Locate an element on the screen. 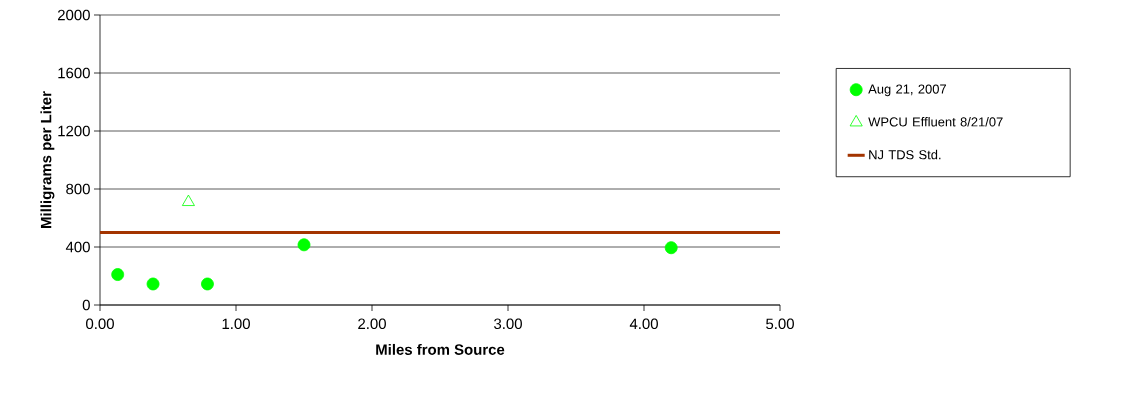 The image size is (1129, 400). y-tick-label: 800 is located at coordinates (78, 189).